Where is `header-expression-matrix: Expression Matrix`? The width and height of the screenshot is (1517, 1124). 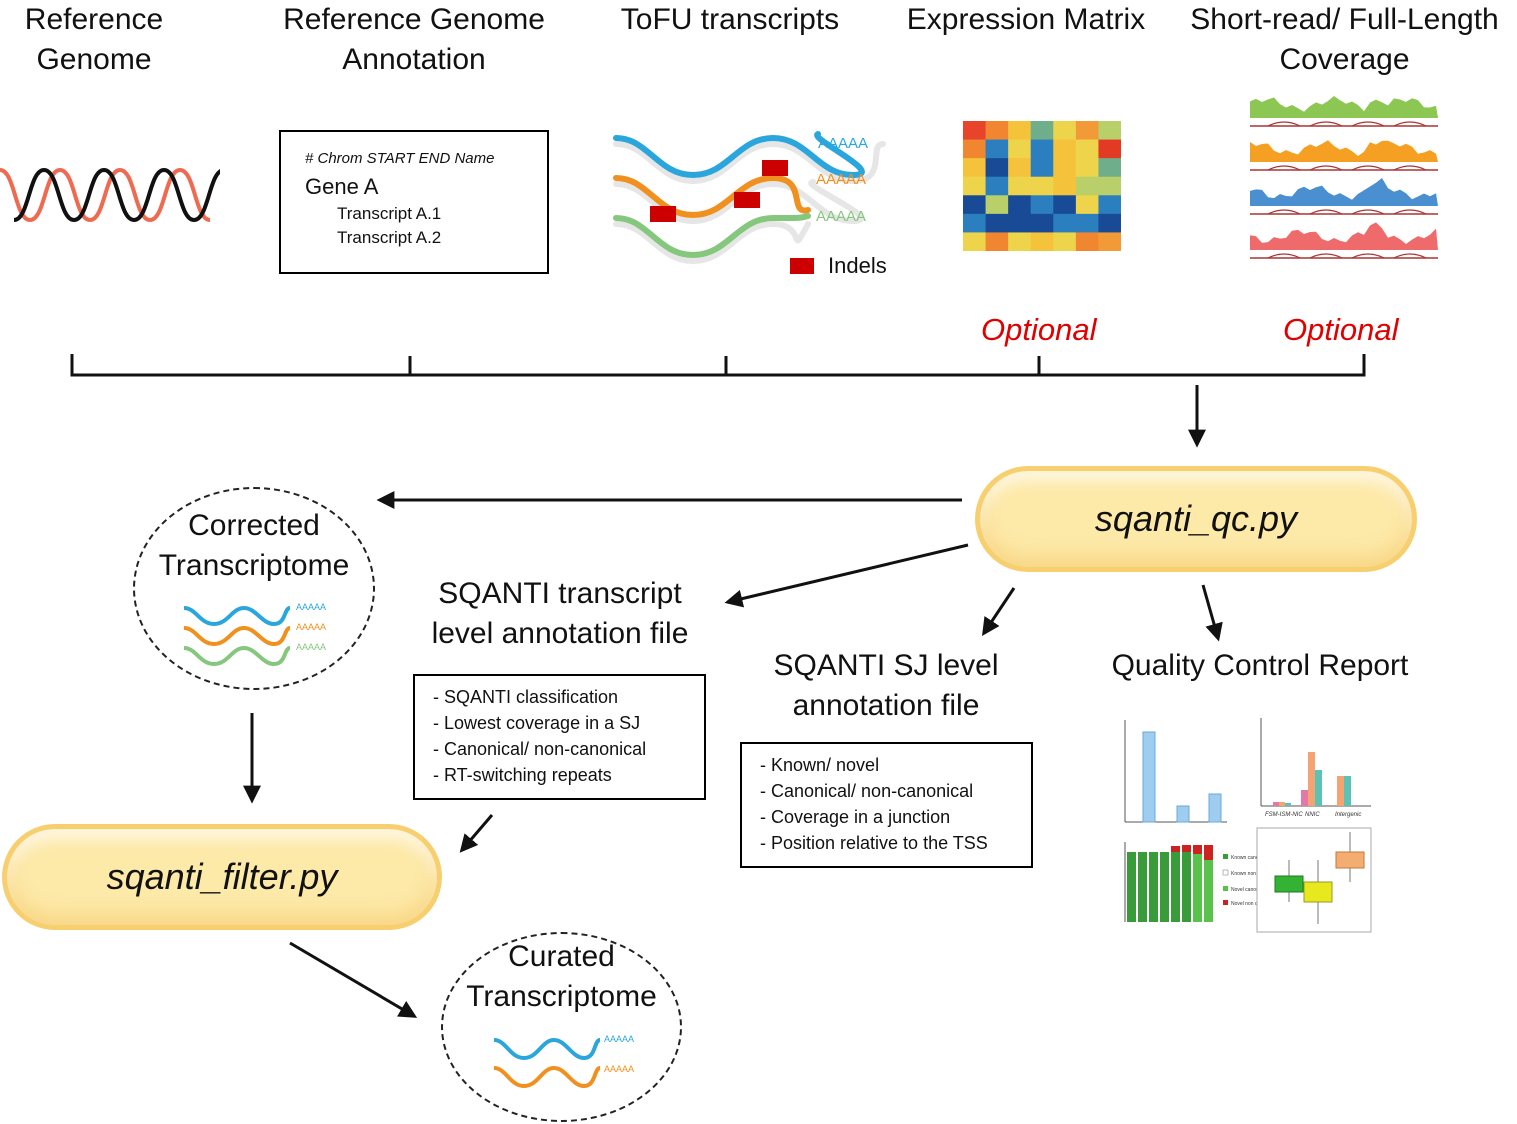
header-expression-matrix: Expression Matrix is located at coordinates (1026, 20).